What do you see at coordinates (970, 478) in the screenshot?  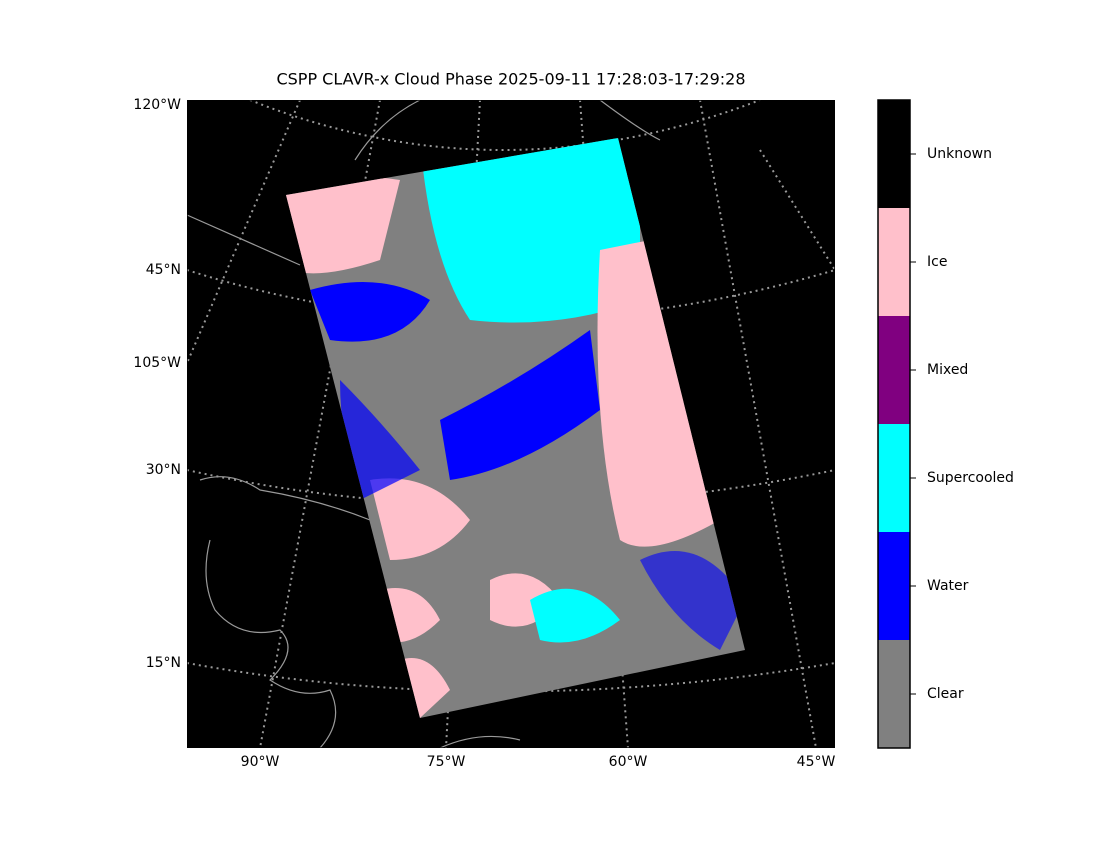 I see `colorbar-label: Supercooled` at bounding box center [970, 478].